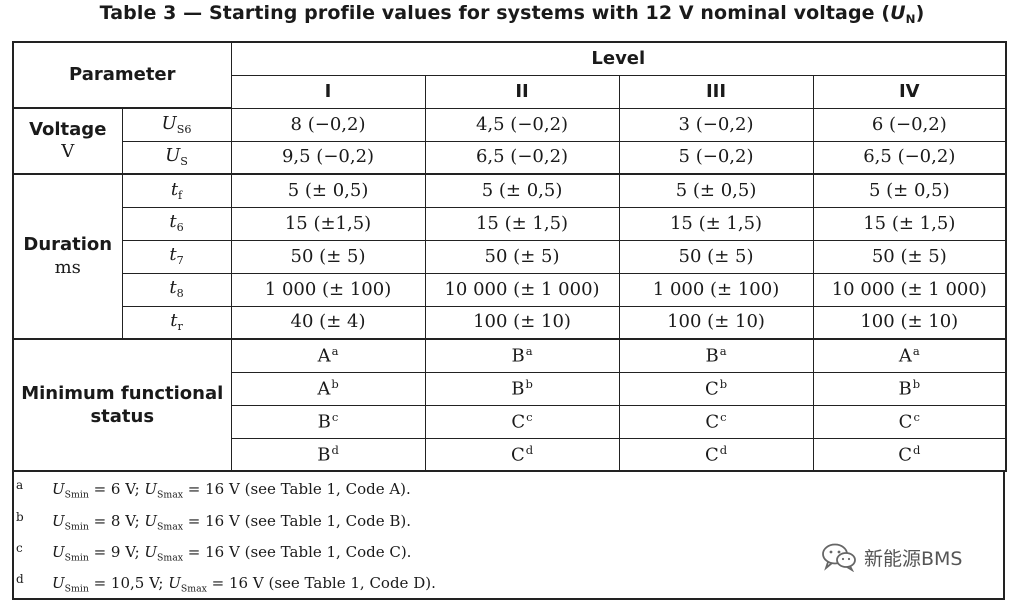 This screenshot has width=1024, height=604. I want to click on watermark-text: 新能源BMS, so click(913, 558).